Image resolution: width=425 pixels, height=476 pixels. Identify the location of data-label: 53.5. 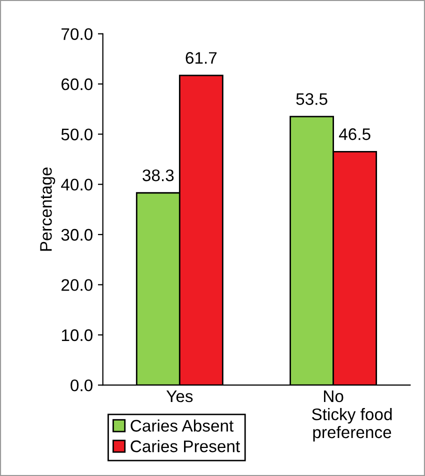
(312, 99).